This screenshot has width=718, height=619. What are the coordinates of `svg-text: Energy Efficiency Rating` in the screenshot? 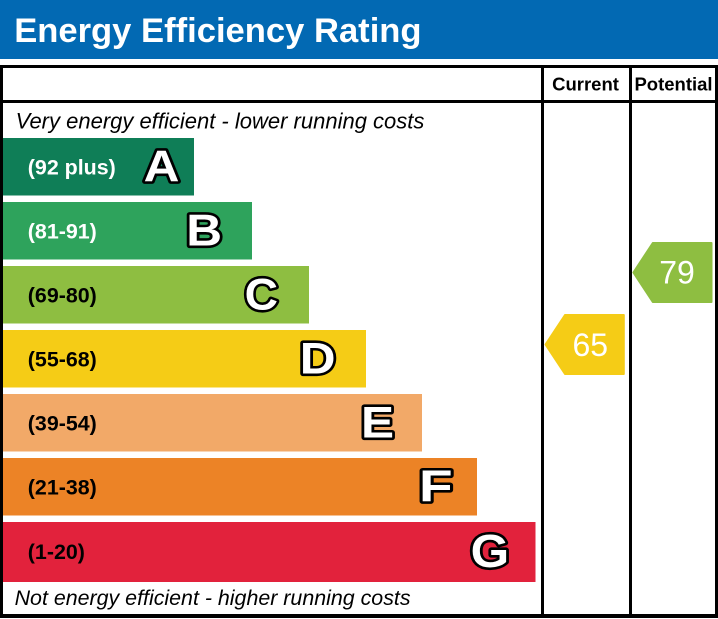 It's located at (217, 31).